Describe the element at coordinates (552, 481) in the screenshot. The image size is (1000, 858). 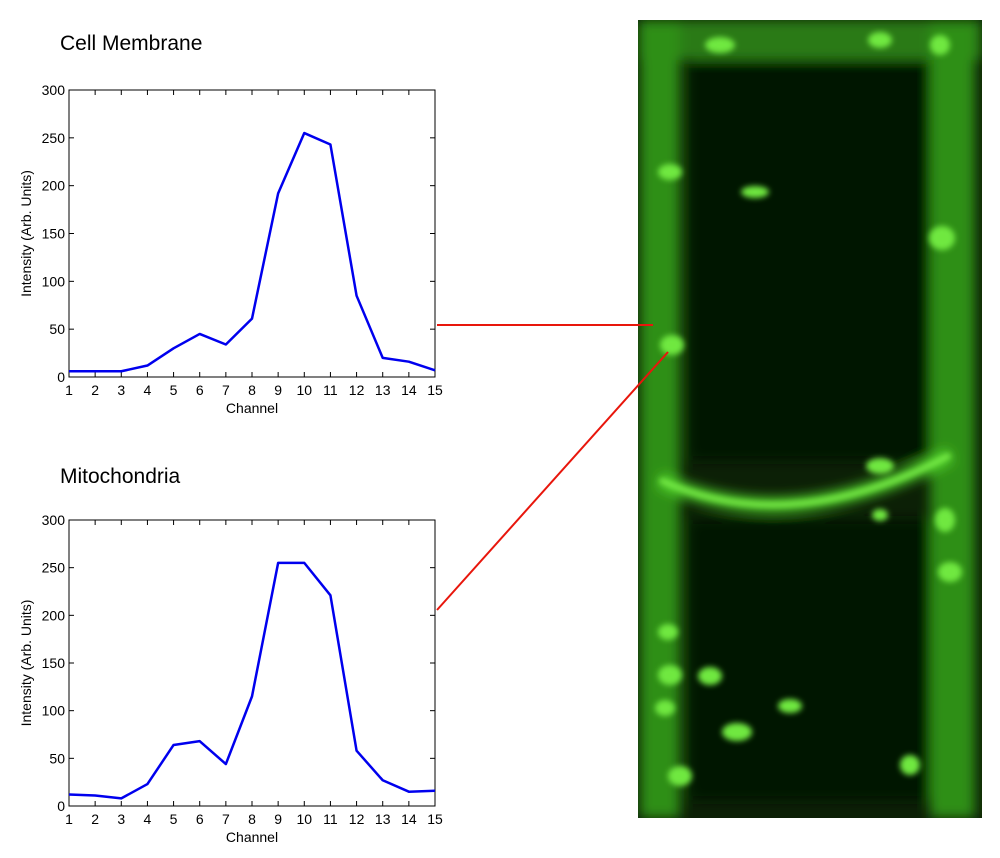
I see `connector-line` at that location.